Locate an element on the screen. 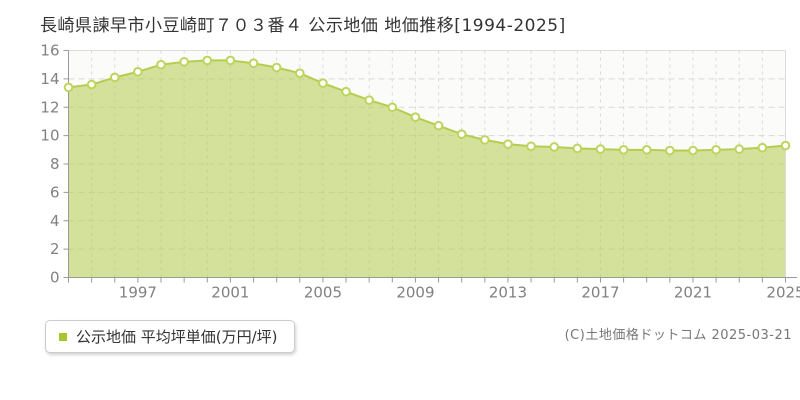 The width and height of the screenshot is (800, 400). chart-title: 長崎県諫早市小豆崎町７０３番４ 公示地価 地価推移[1994-2025] is located at coordinates (303, 26).